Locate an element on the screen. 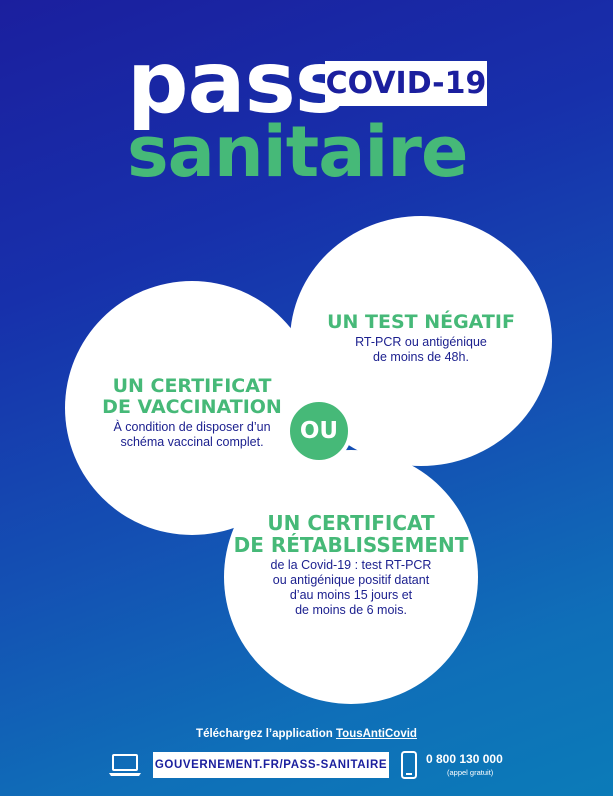  vaccination-desc-line: schéma vaccinal complet. is located at coordinates (192, 442).